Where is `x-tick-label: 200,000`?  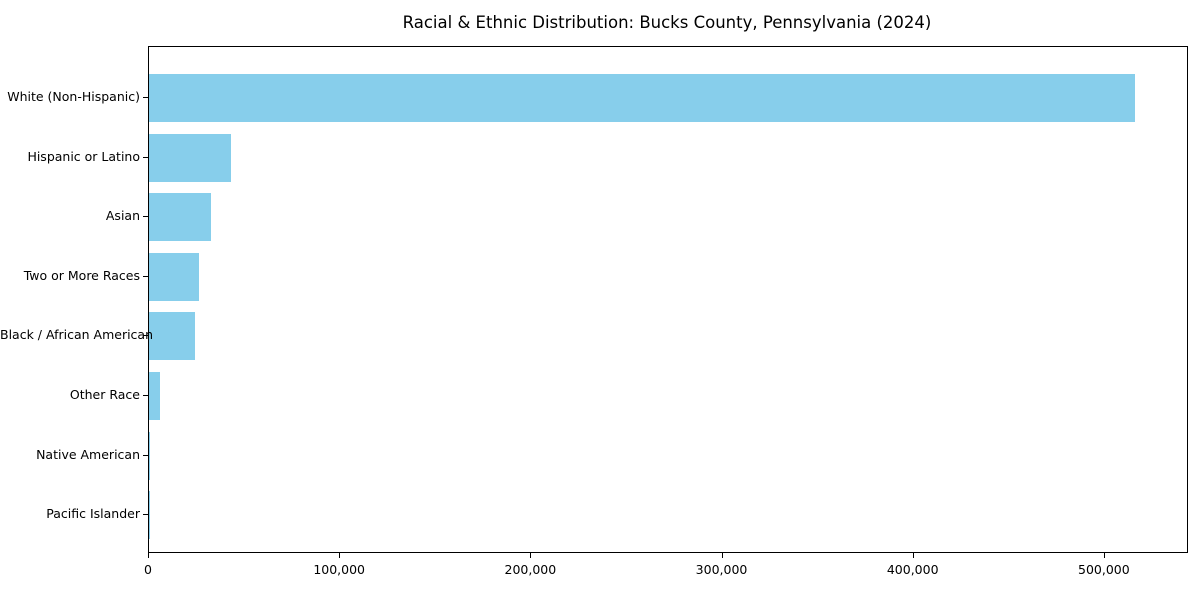 x-tick-label: 200,000 is located at coordinates (530, 569).